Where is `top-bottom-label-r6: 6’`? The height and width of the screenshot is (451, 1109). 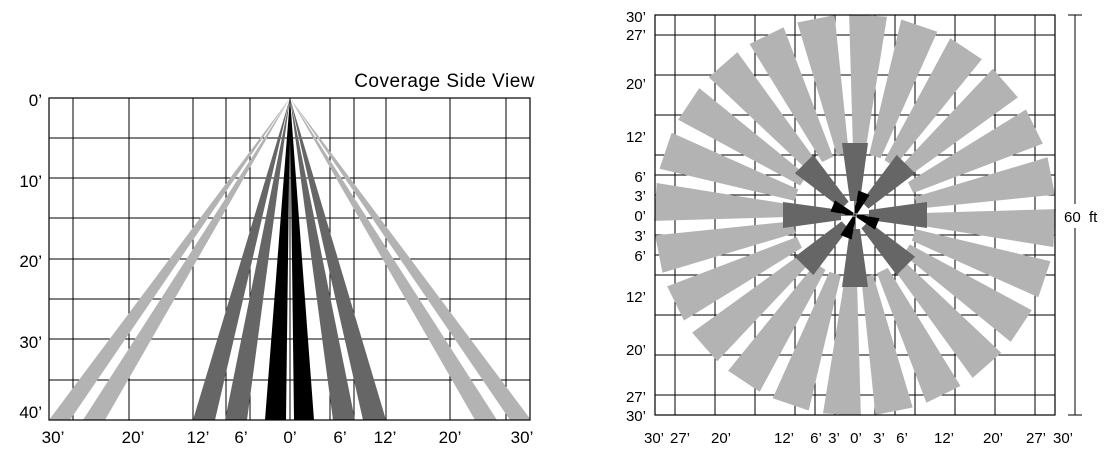 top-bottom-label-r6: 6’ is located at coordinates (902, 438).